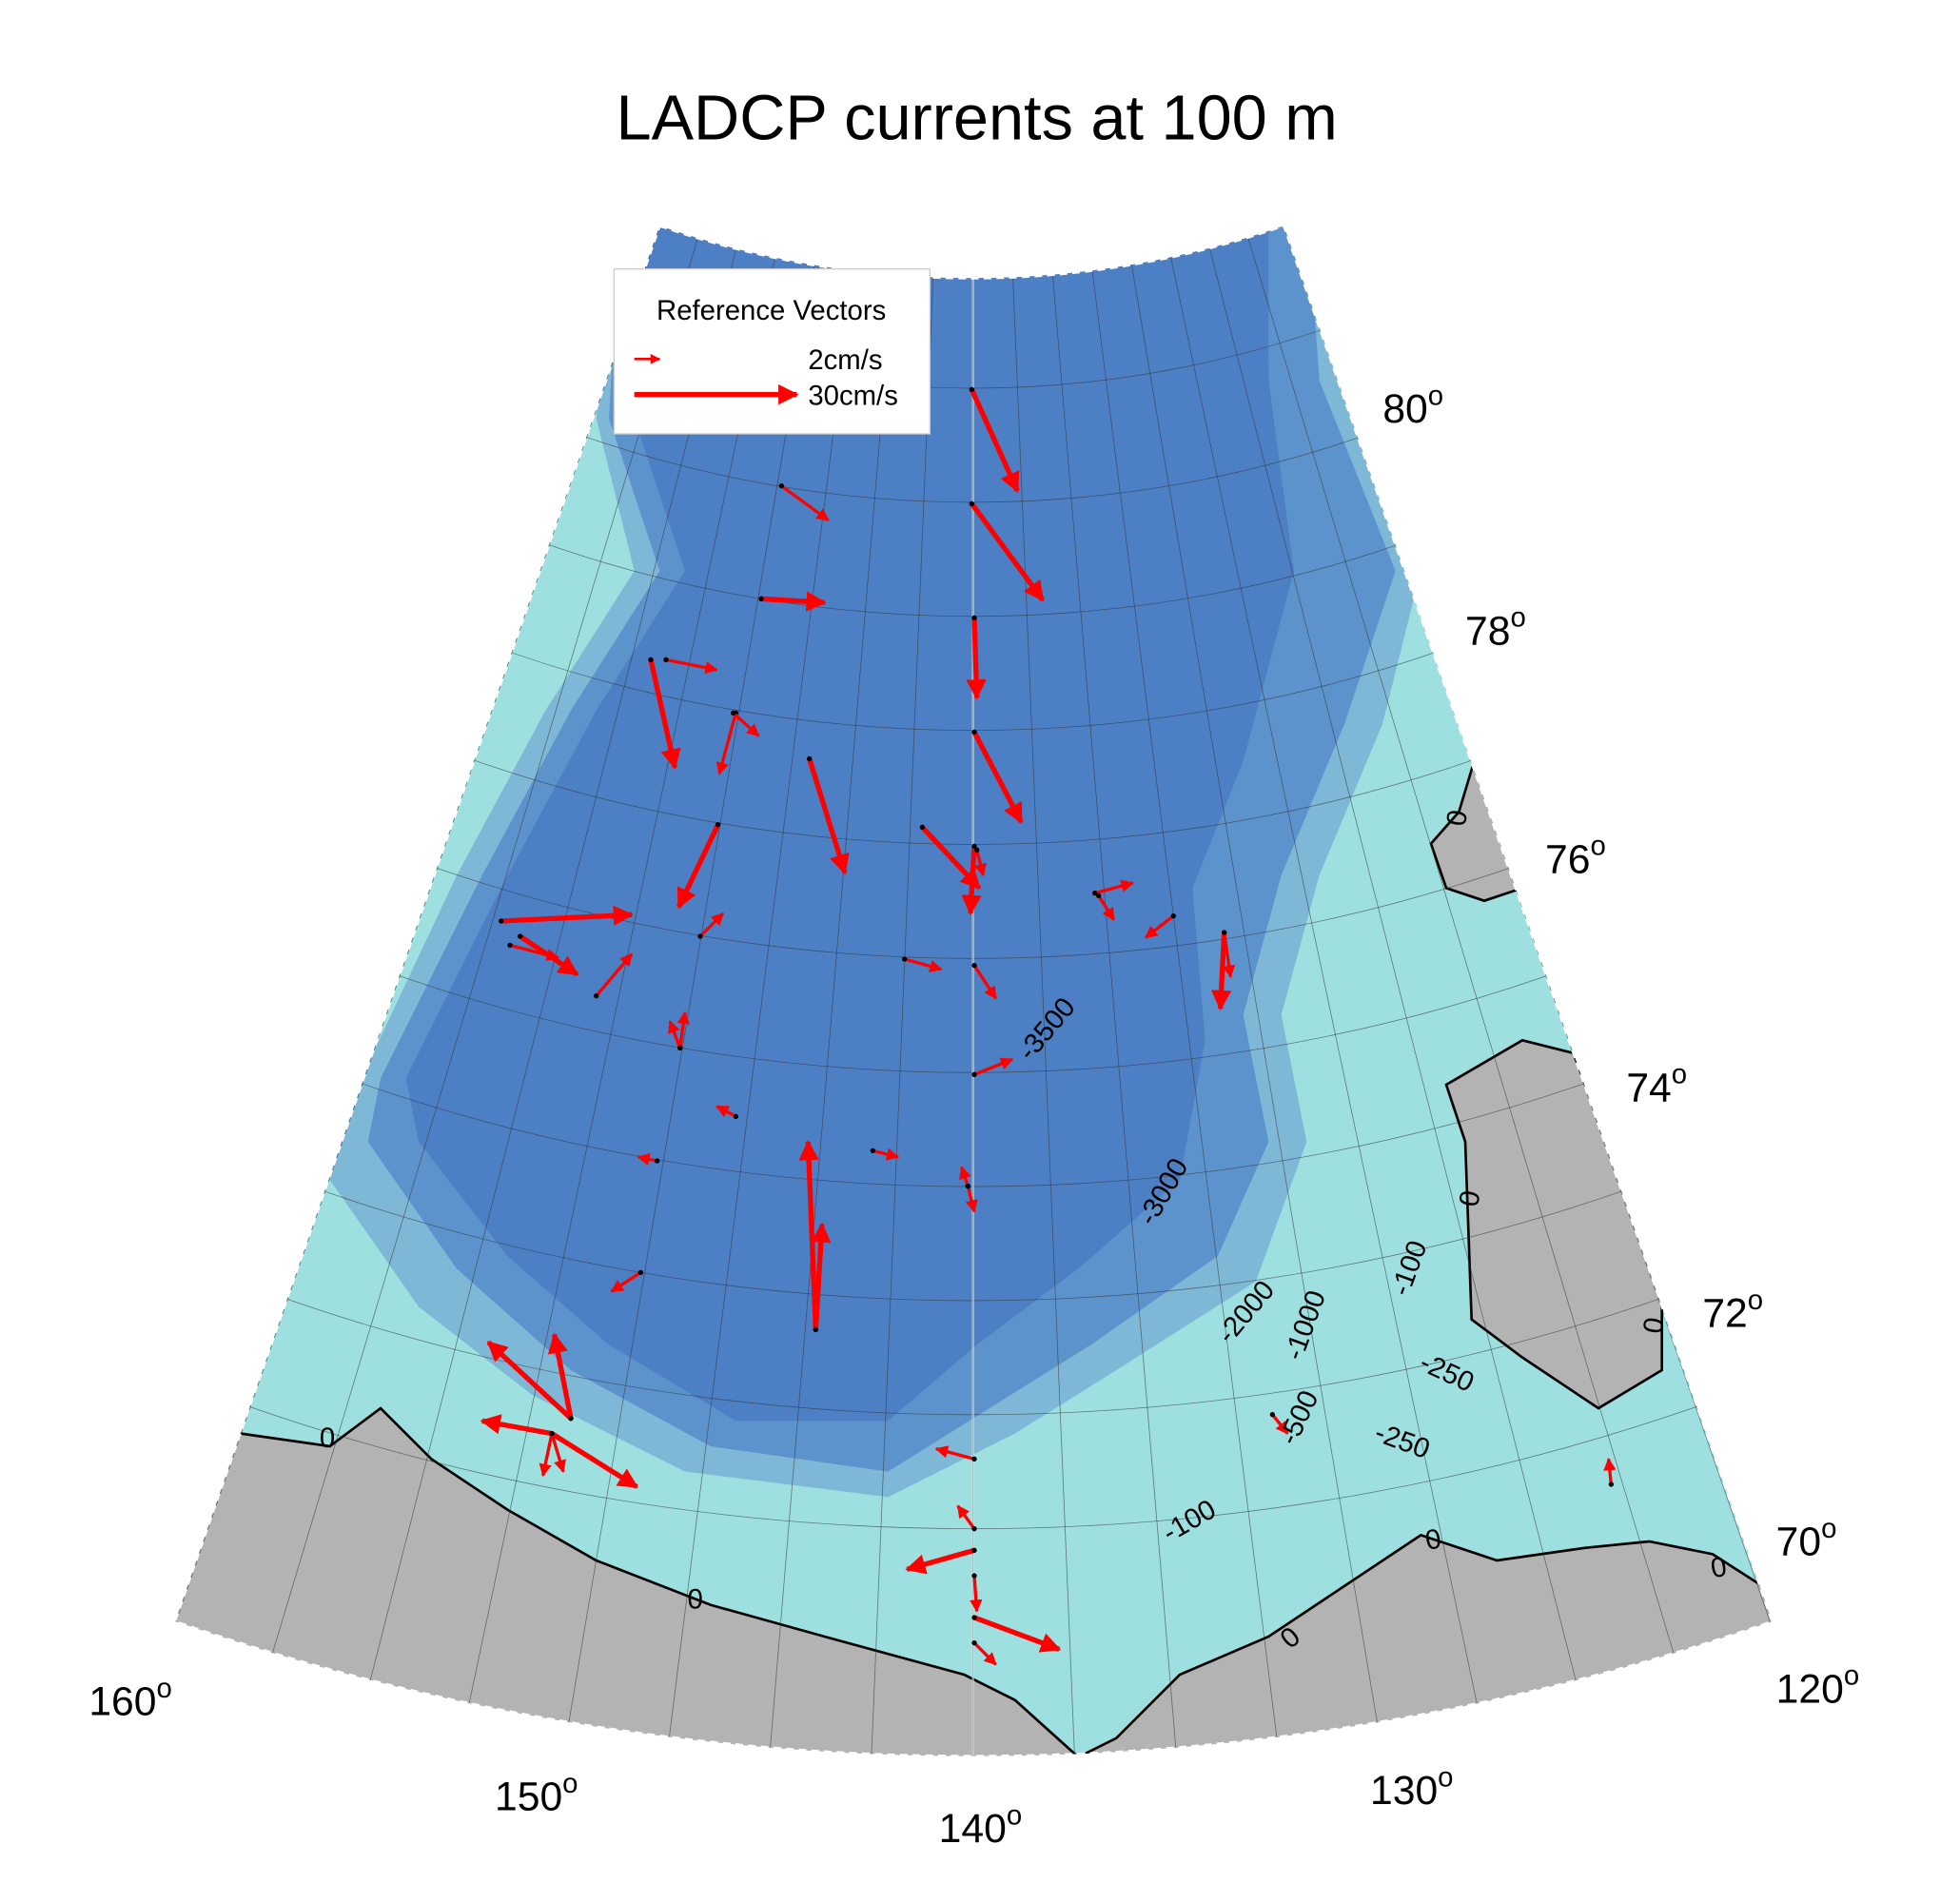 Image resolution: width=1960 pixels, height=1903 pixels. What do you see at coordinates (771, 311) in the screenshot?
I see `legend-title: Reference Vectors` at bounding box center [771, 311].